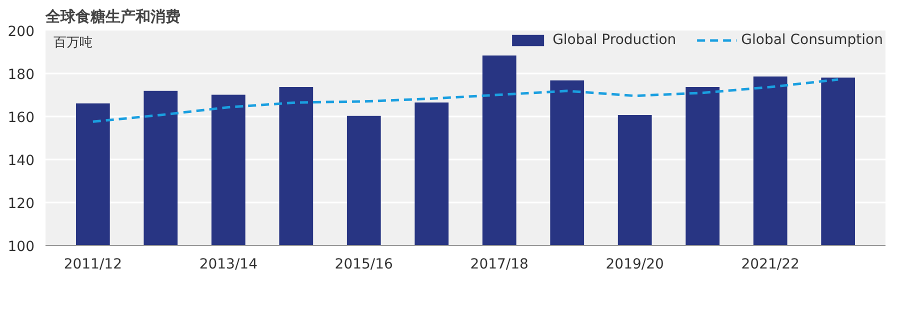 Image resolution: width=911 pixels, height=323 pixels. I want to click on x-tick-label: 2013/14, so click(228, 264).